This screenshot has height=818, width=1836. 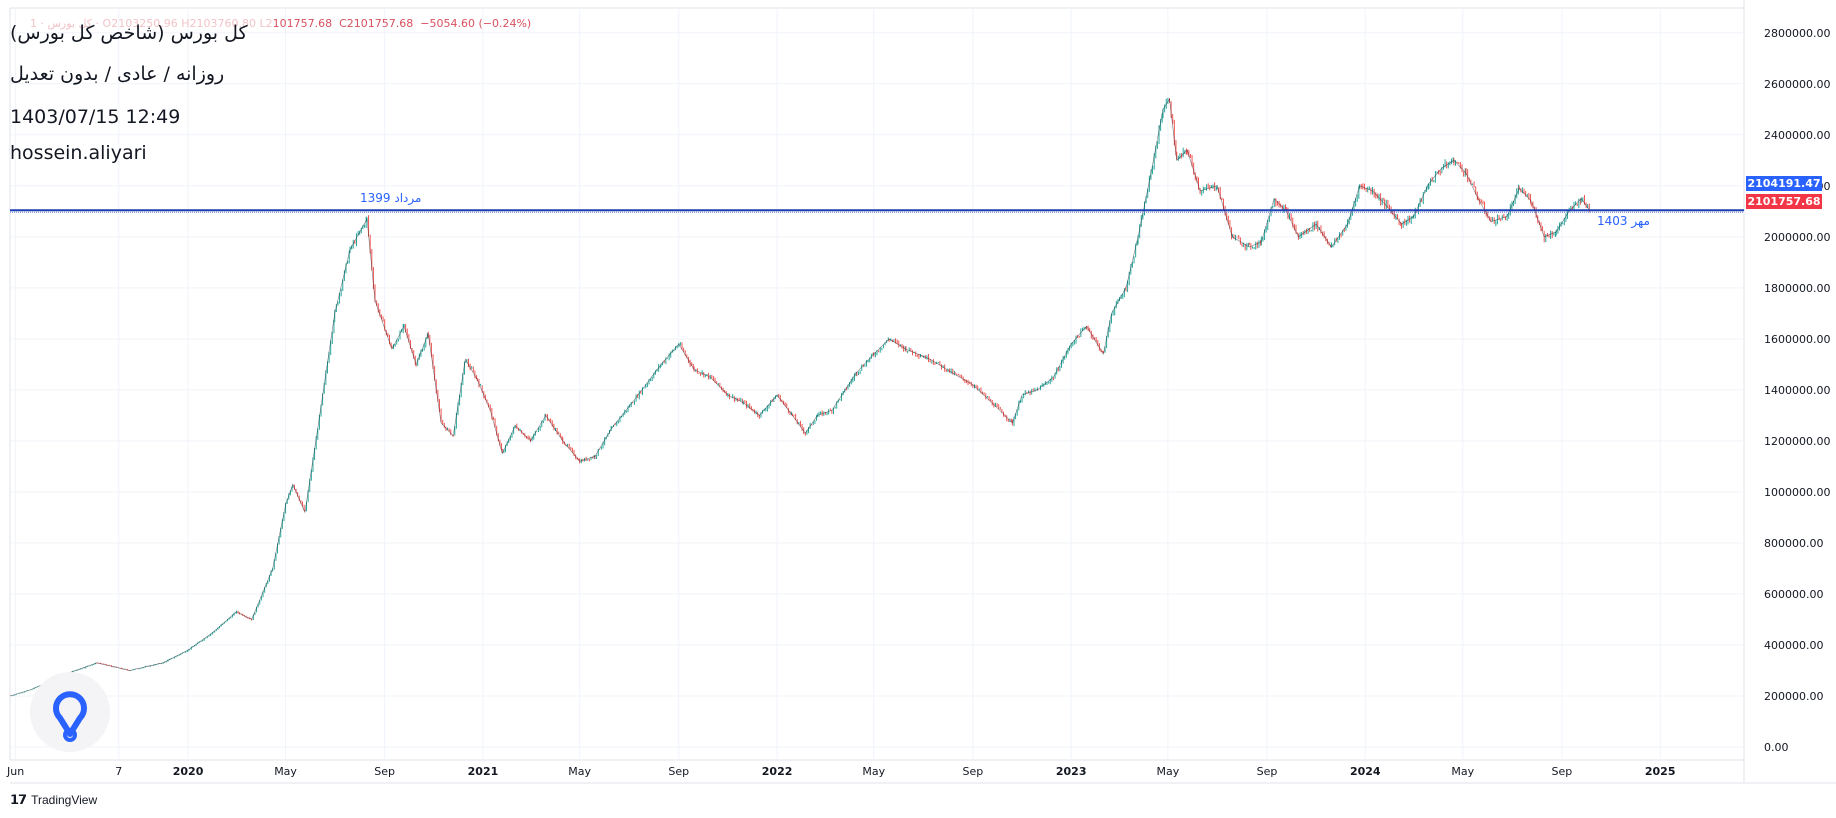 I want to click on symbol-title: کل بورس (شاخص کل بورس), so click(x=129, y=33).